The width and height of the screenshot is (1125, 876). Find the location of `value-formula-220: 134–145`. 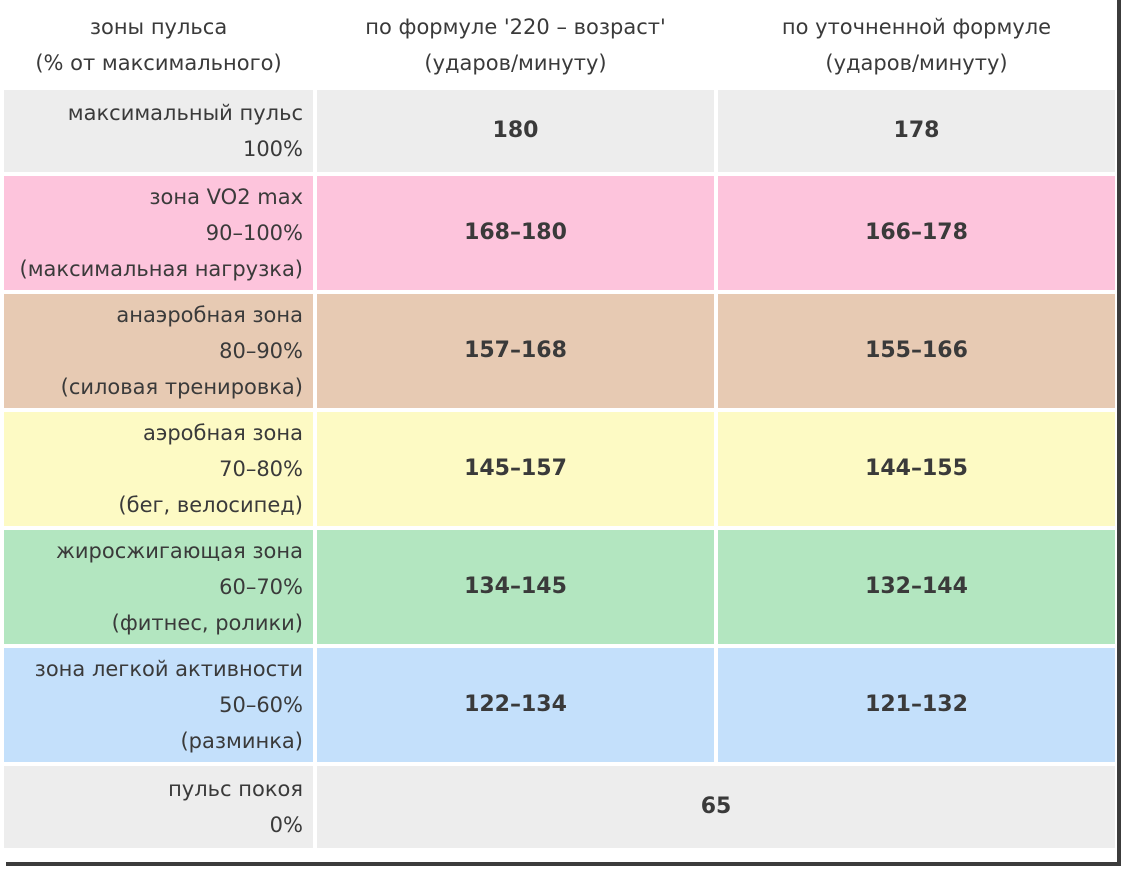

value-formula-220: 134–145 is located at coordinates (515, 587).